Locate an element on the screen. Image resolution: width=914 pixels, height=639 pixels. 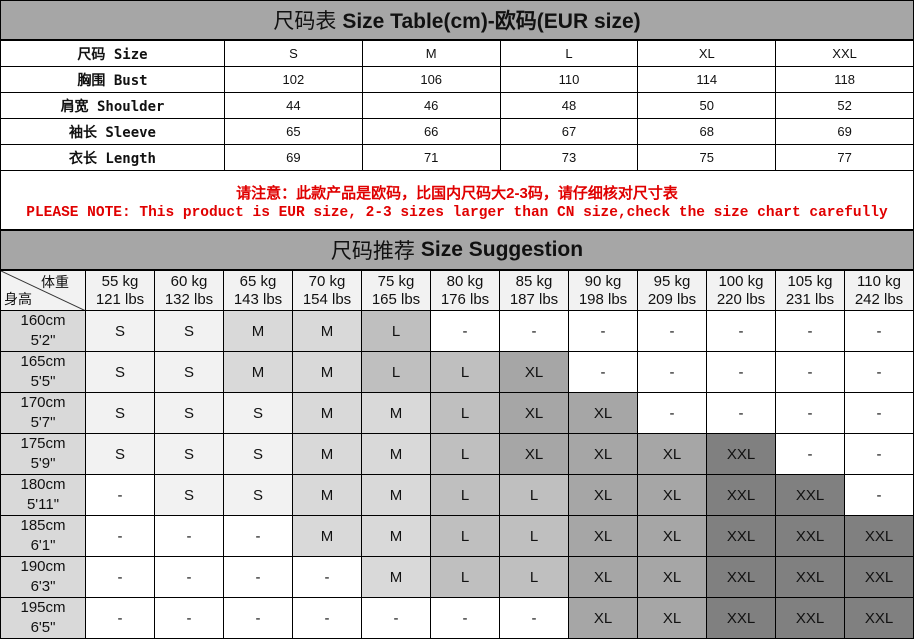
size-value-cell: 46 is located at coordinates (431, 105).